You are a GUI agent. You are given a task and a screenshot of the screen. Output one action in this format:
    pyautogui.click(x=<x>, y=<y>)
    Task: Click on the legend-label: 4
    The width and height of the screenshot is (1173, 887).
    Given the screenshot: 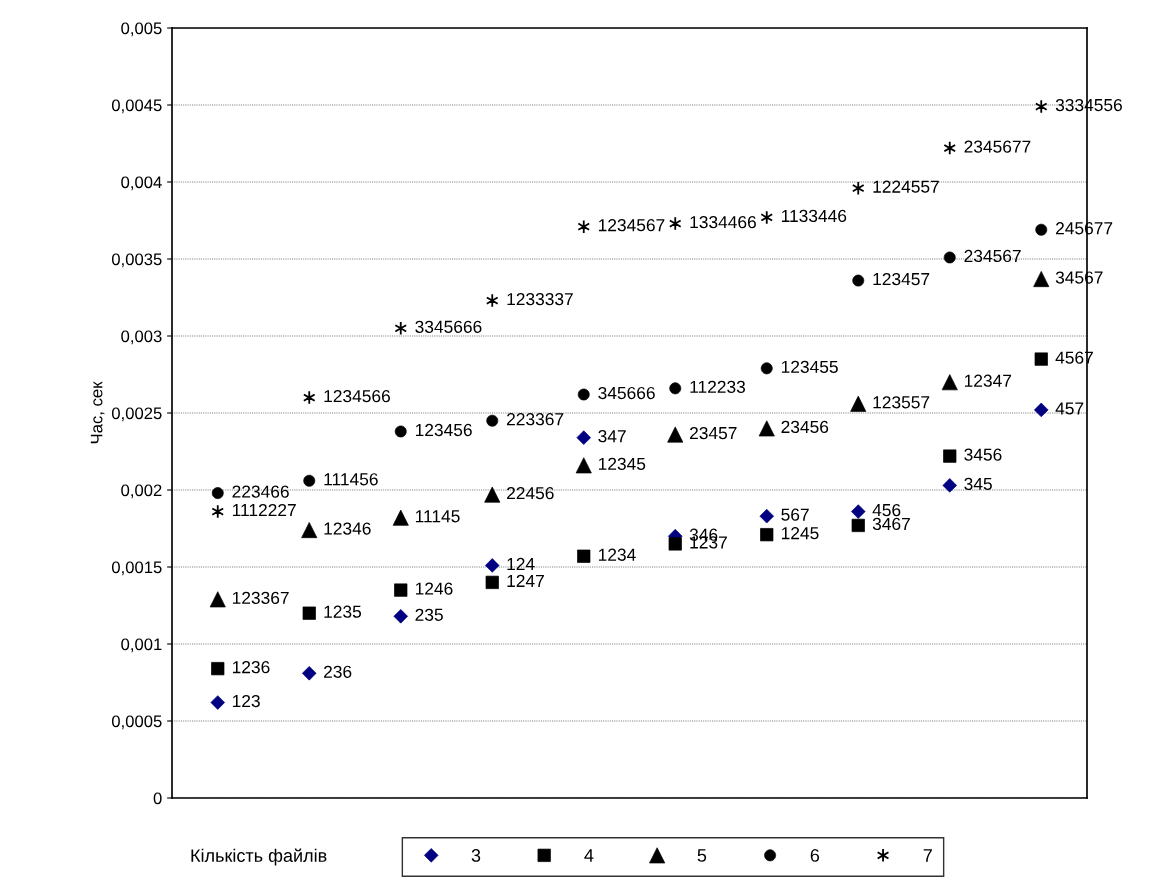 What is the action you would take?
    pyautogui.click(x=589, y=855)
    